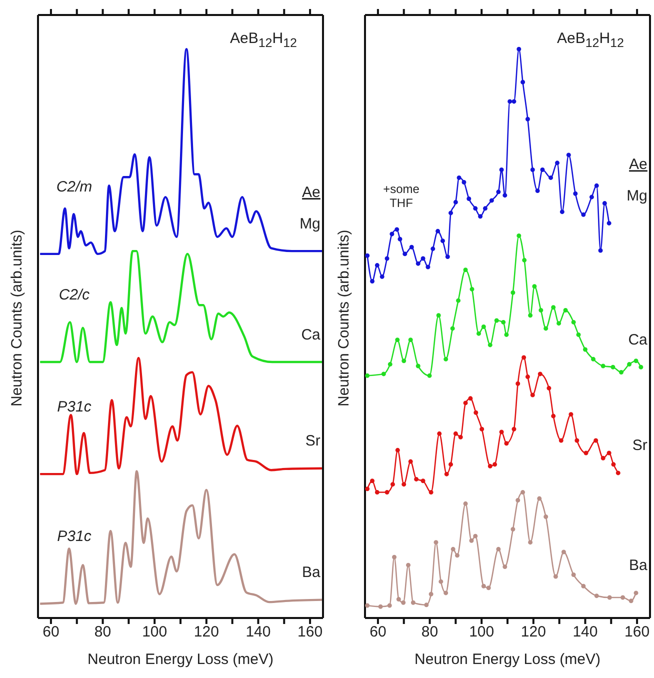 The width and height of the screenshot is (654, 678). What do you see at coordinates (206, 632) in the screenshot?
I see `x-tick-label: 120` at bounding box center [206, 632].